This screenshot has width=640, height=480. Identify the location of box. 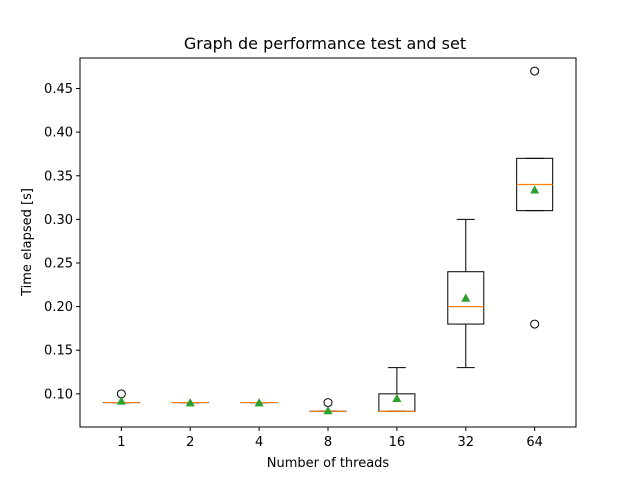
(466, 298).